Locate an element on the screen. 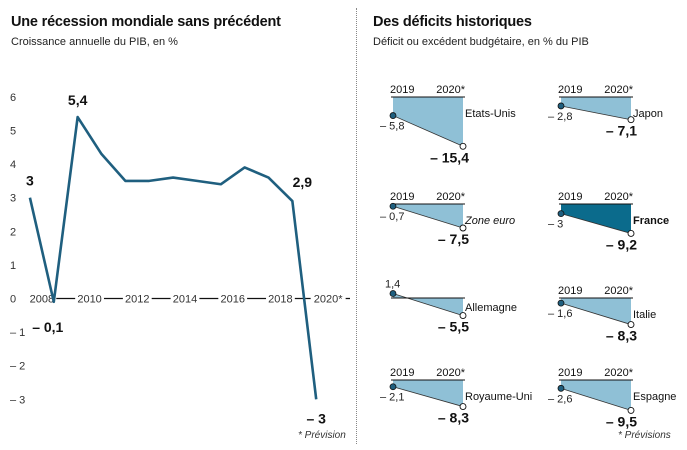 This screenshot has height=450, width=687. deficit-panel-etats-unis: 2019 2020* – 5,8 – 15,4 Etats-Unis is located at coordinates (448, 124).